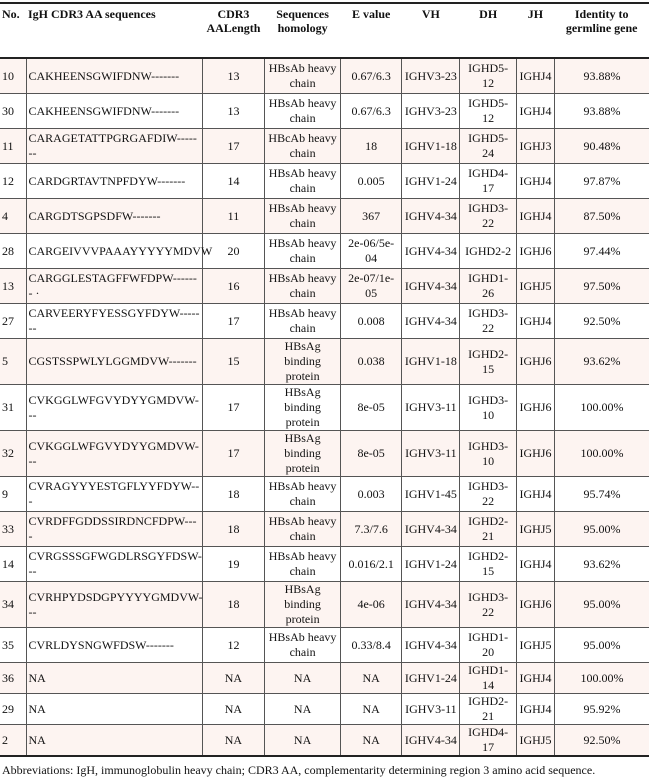 Image resolution: width=650 pixels, height=778 pixels. Describe the element at coordinates (13, 181) in the screenshot. I see `cell-no: 12` at that location.